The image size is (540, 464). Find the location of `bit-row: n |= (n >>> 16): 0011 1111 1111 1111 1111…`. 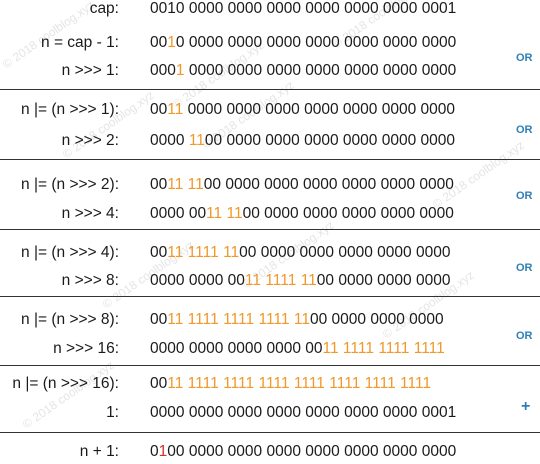

bit-row: n |= (n >>> 16): 0011 1111 1111 1111 1111… is located at coordinates (270, 384).